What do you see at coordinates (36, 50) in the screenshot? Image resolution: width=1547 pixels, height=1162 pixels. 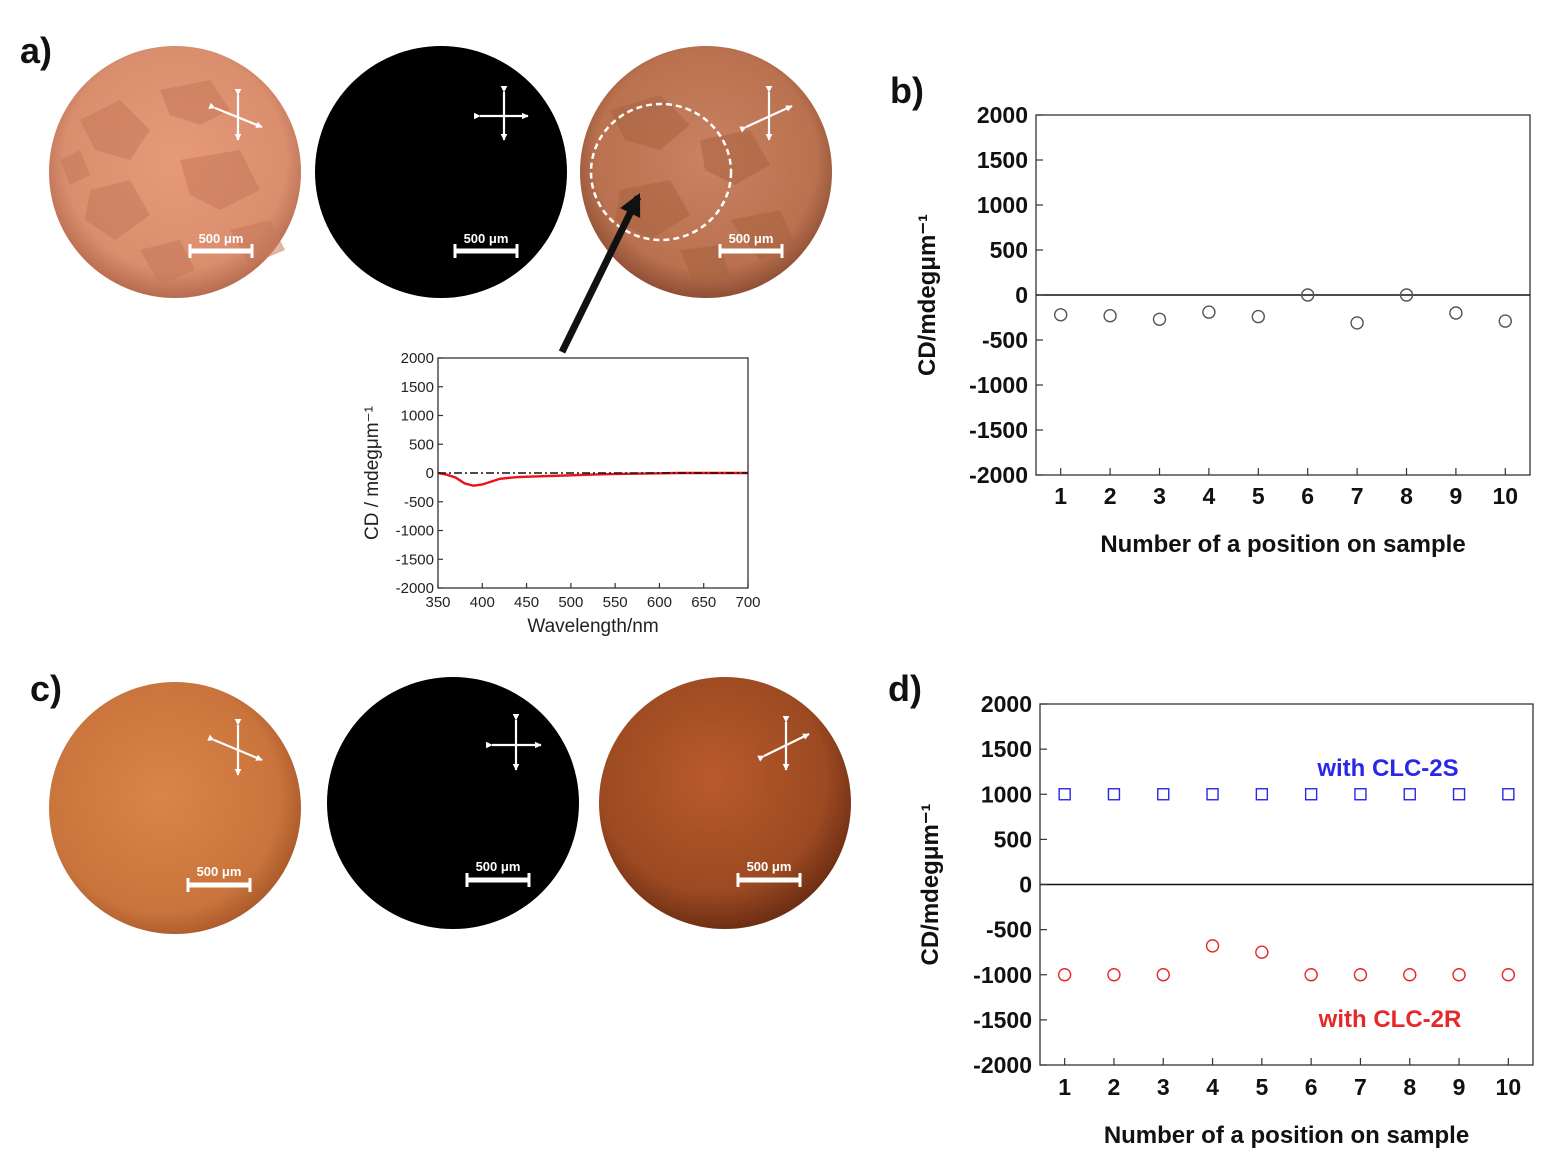 I see `panel-label-a: a)` at bounding box center [36, 50].